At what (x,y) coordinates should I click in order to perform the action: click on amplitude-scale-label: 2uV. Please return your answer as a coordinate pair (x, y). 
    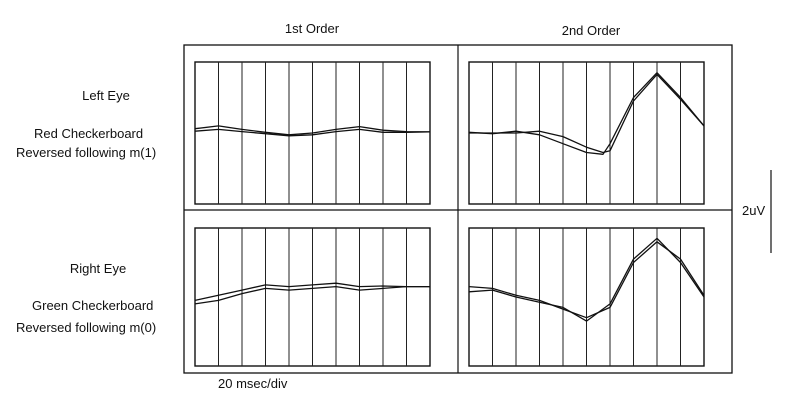
    Looking at the image, I should click on (754, 210).